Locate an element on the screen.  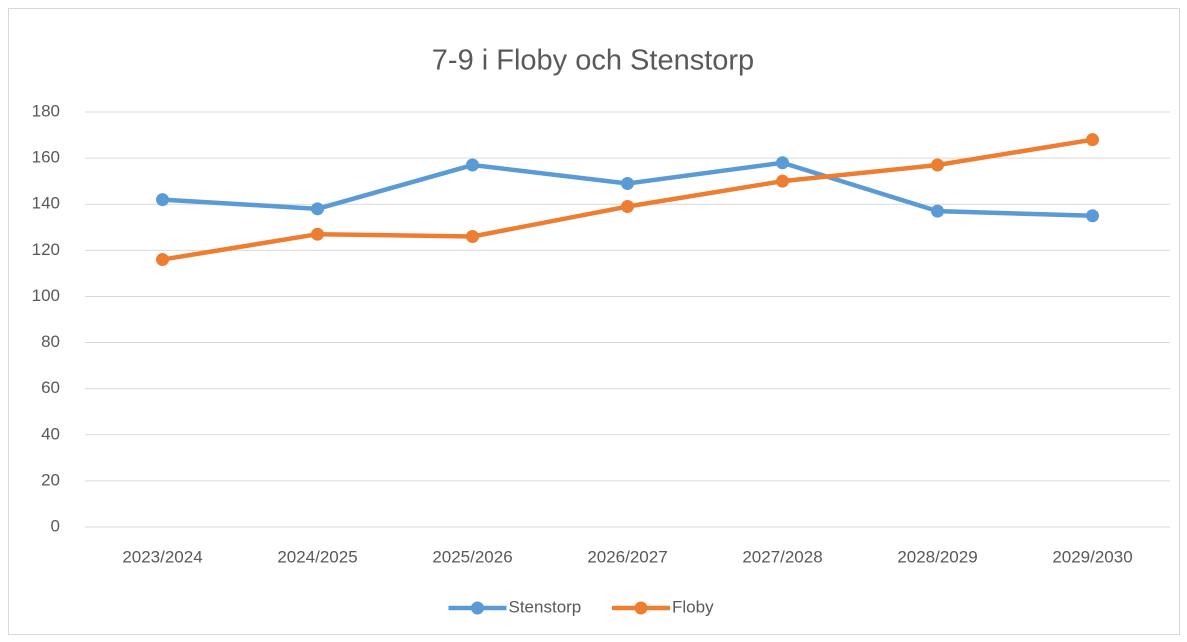
y-tick-label: 180 is located at coordinates (46, 110).